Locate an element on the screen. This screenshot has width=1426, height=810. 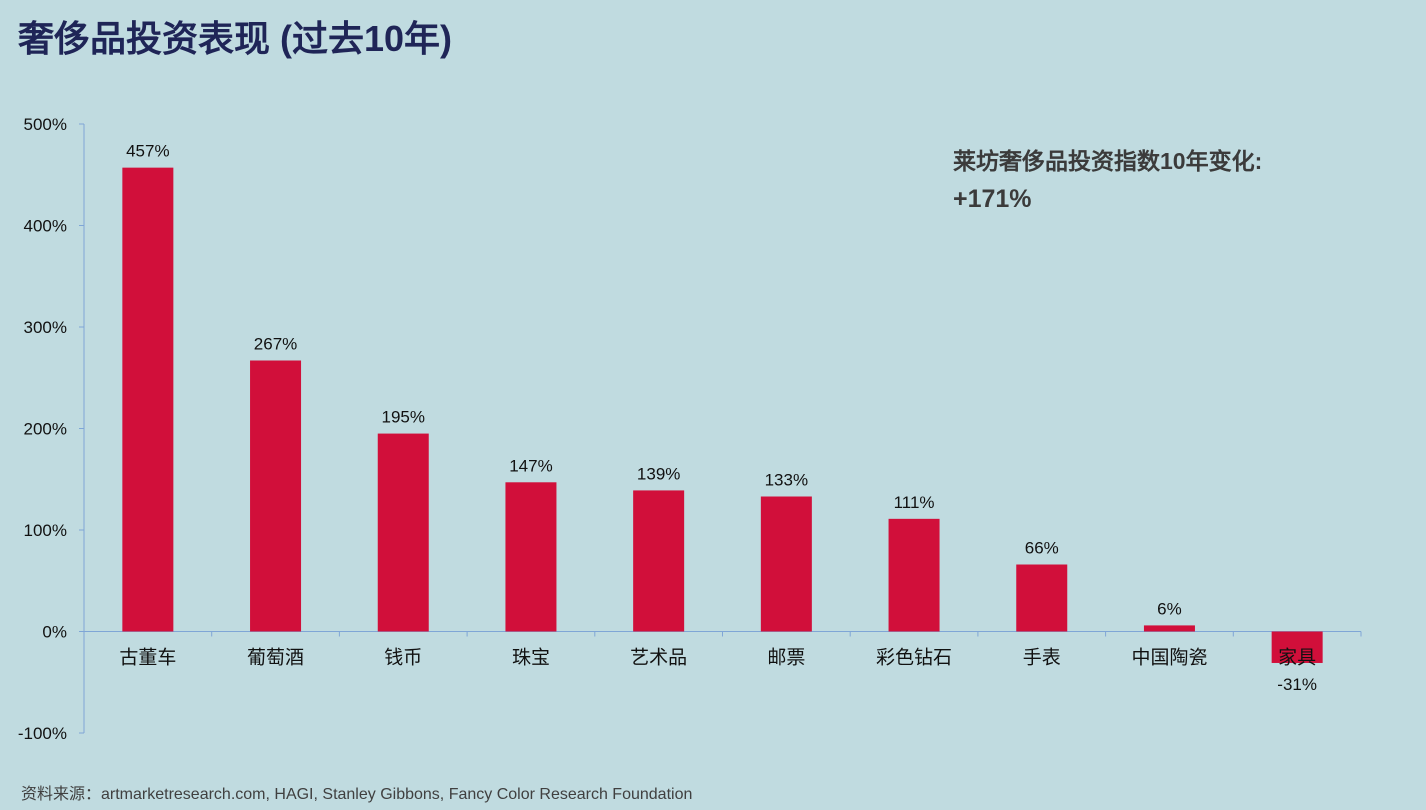
y-tick-label: 300% is located at coordinates (45, 327).